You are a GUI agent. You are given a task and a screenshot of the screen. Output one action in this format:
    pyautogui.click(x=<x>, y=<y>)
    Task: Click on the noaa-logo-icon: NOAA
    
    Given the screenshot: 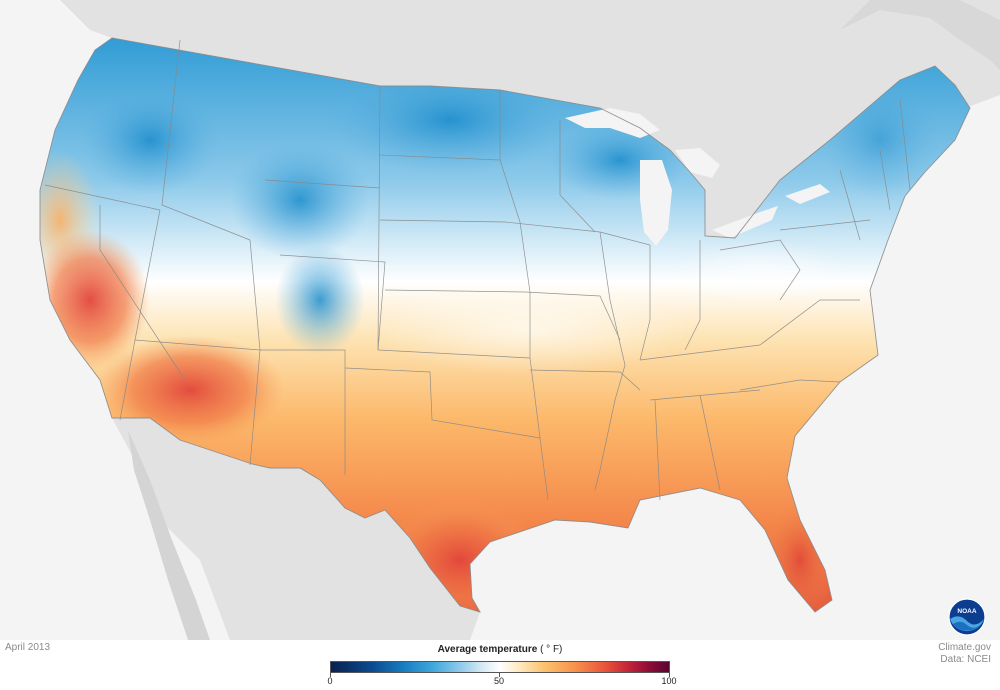 What is the action you would take?
    pyautogui.click(x=967, y=617)
    